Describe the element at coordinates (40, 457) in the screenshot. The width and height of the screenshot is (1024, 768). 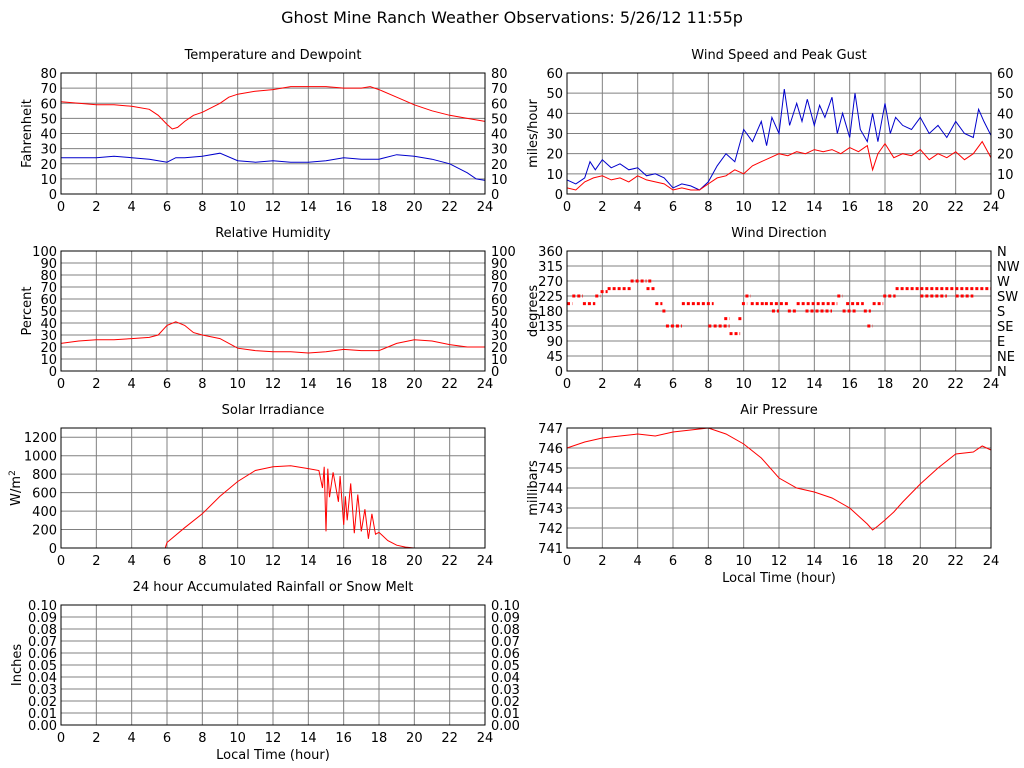
I see `y-tick-label: 1000` at that location.